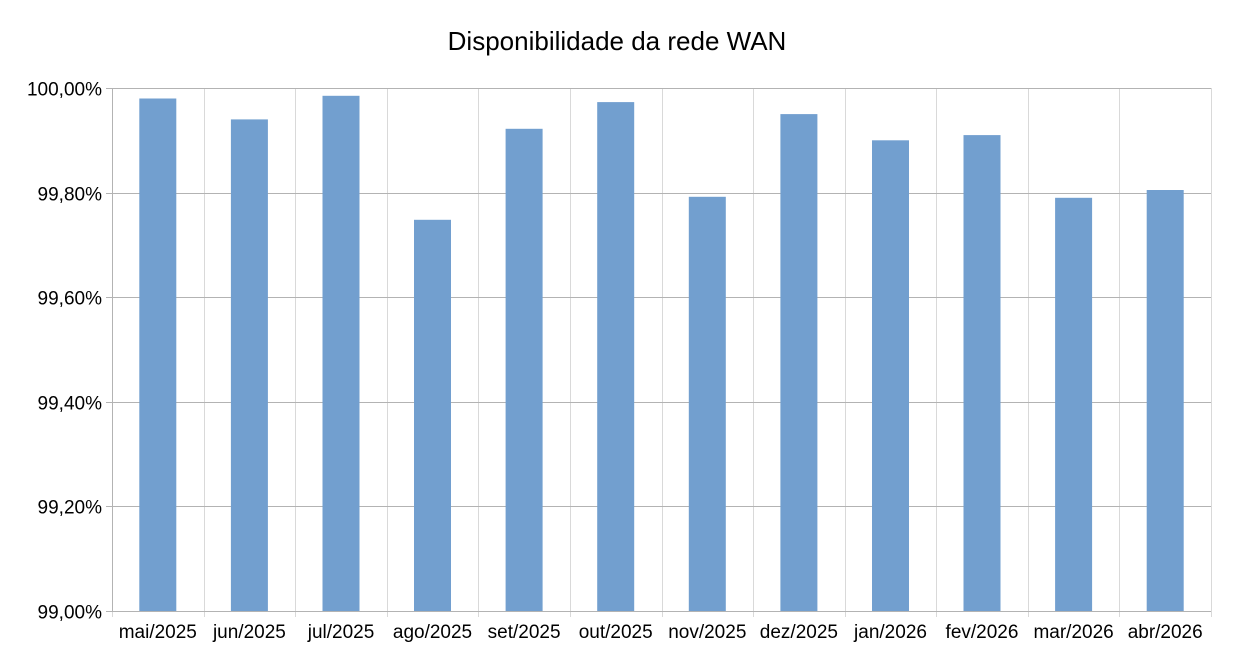 The width and height of the screenshot is (1235, 655). Describe the element at coordinates (616, 632) in the screenshot. I see `x-tick-label: out/2025` at that location.